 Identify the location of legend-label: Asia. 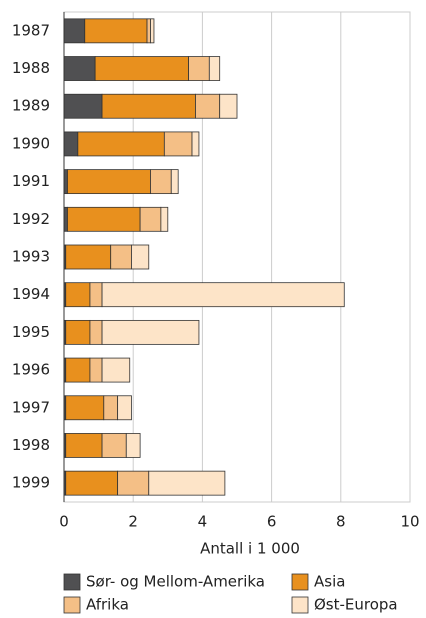
(329, 582).